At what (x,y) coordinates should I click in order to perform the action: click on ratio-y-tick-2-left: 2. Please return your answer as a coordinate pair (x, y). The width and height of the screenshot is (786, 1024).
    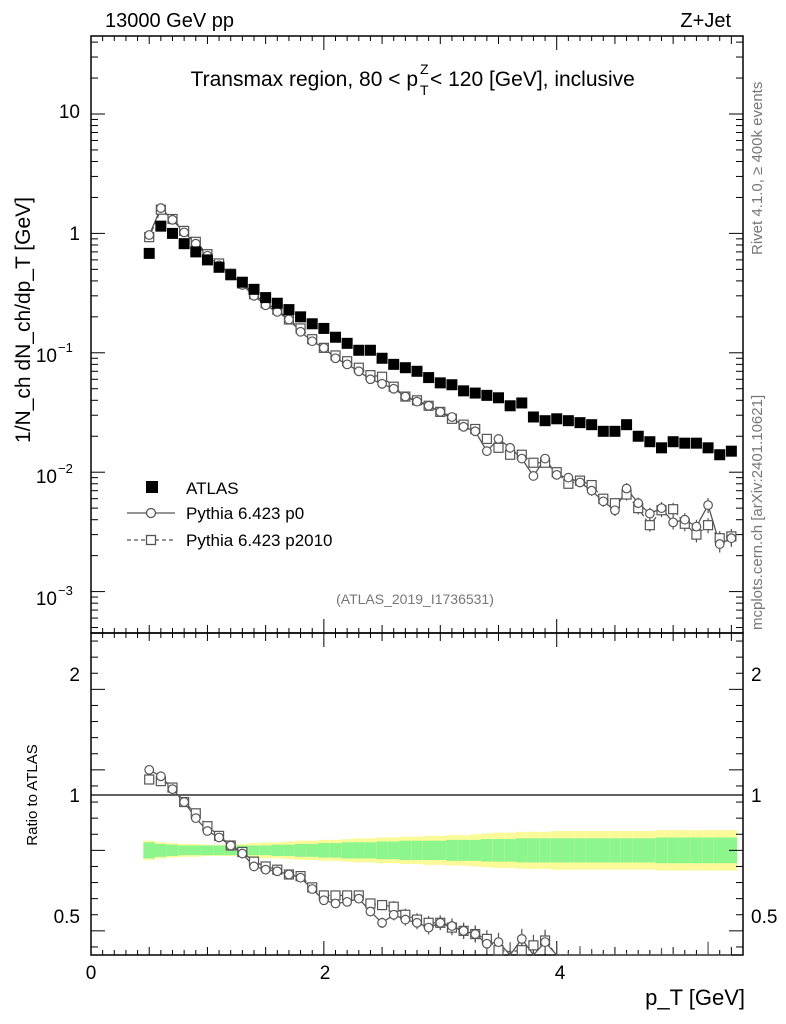
    Looking at the image, I should click on (74, 675).